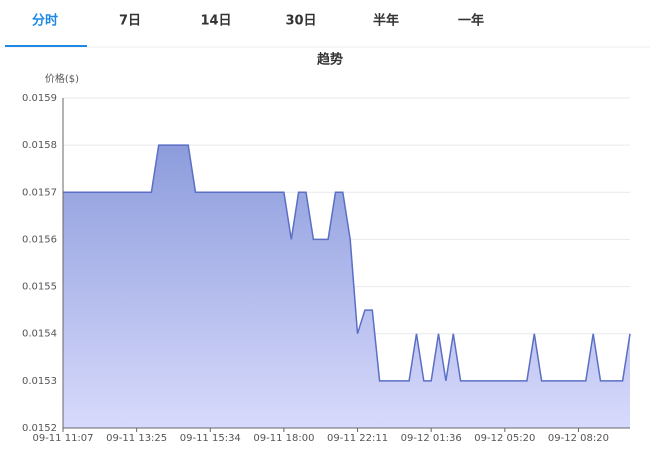 This screenshot has height=457, width=650. Describe the element at coordinates (357, 438) in the screenshot. I see `x-tick-label: 09-11 22:11` at that location.